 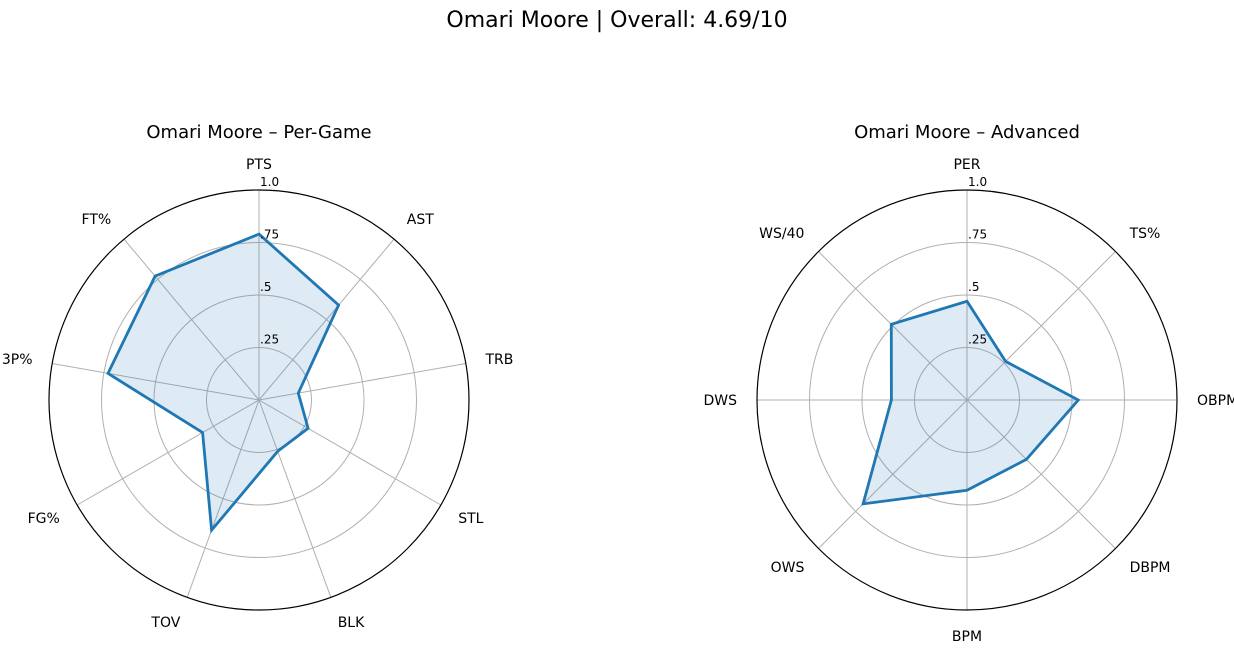 What do you see at coordinates (1215, 401) in the screenshot?
I see `axis-label-obpm: OBPM` at bounding box center [1215, 401].